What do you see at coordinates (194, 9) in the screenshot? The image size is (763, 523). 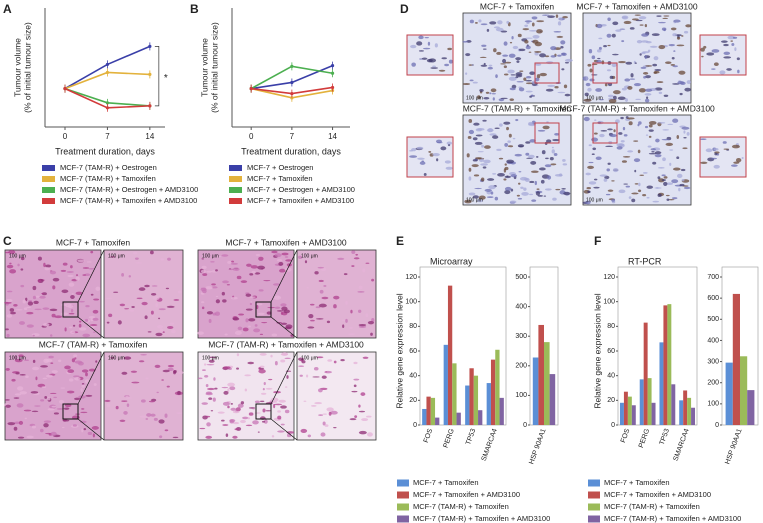 I see `panel-label: B` at bounding box center [194, 9].